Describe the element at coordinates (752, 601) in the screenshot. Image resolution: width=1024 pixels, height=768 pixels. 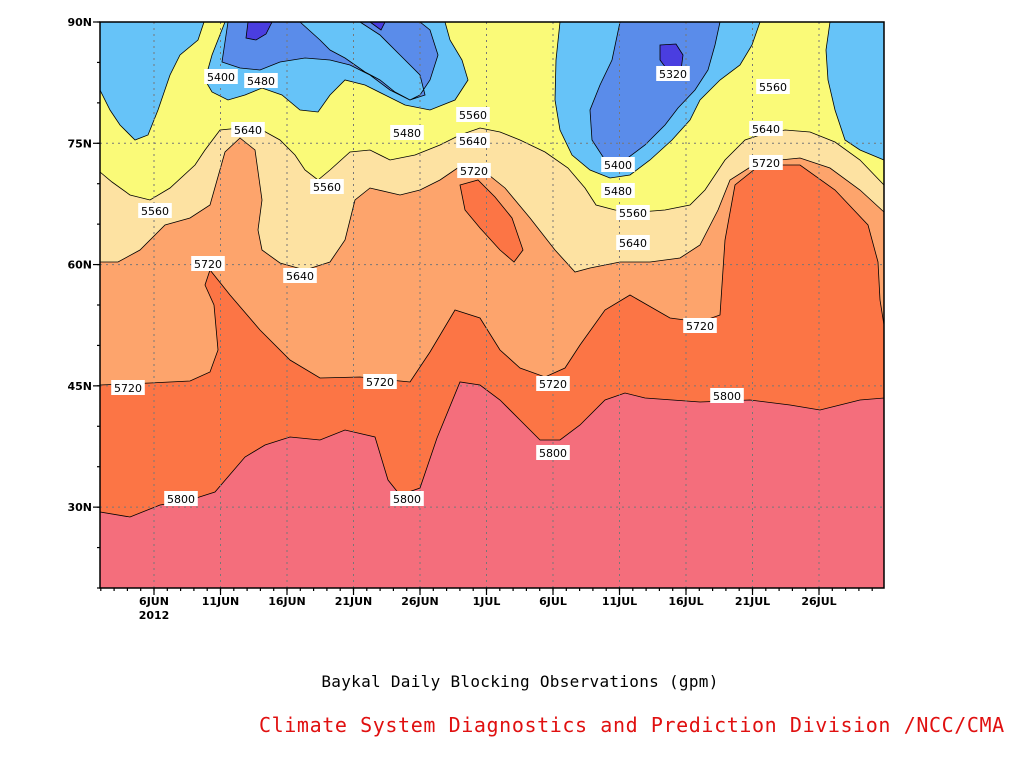
I see `x-tick-label: 21JUL` at that location.